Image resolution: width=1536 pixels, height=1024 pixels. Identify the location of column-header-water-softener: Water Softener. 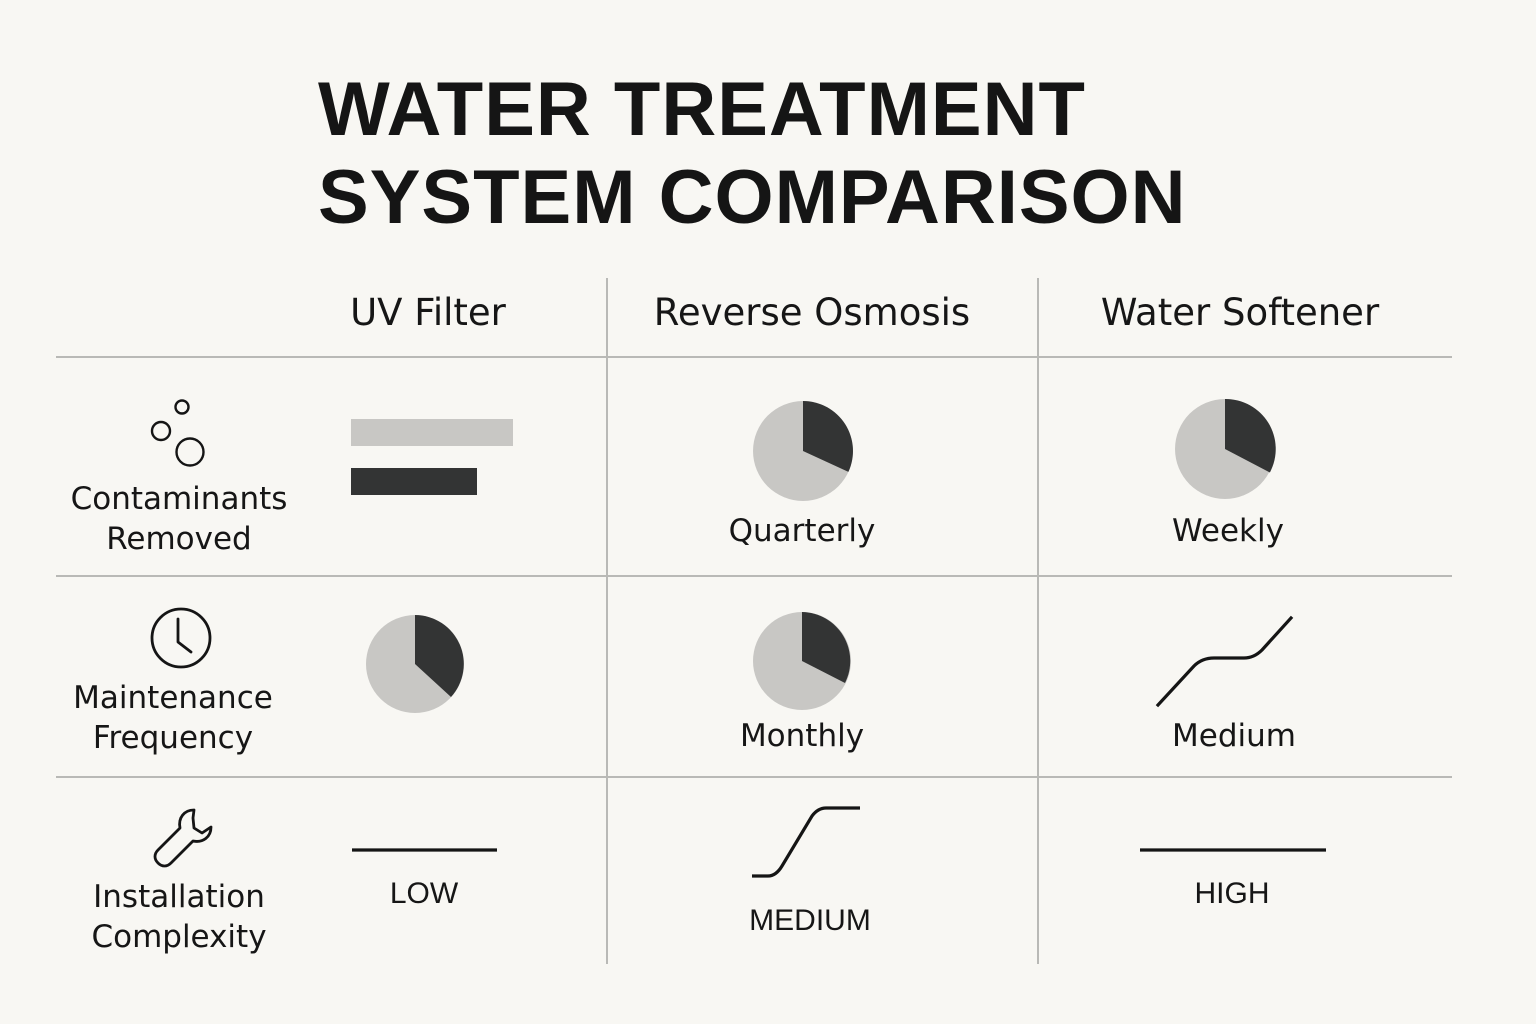
(1240, 312).